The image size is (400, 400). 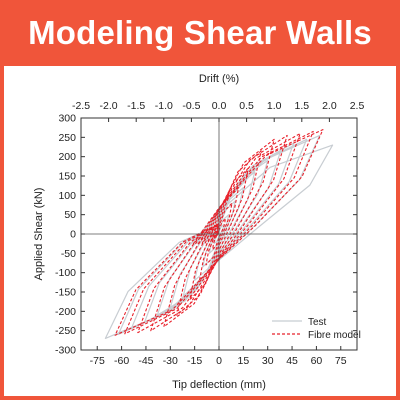 What do you see at coordinates (219, 79) in the screenshot?
I see `top-axis-title: Drift (%)` at bounding box center [219, 79].